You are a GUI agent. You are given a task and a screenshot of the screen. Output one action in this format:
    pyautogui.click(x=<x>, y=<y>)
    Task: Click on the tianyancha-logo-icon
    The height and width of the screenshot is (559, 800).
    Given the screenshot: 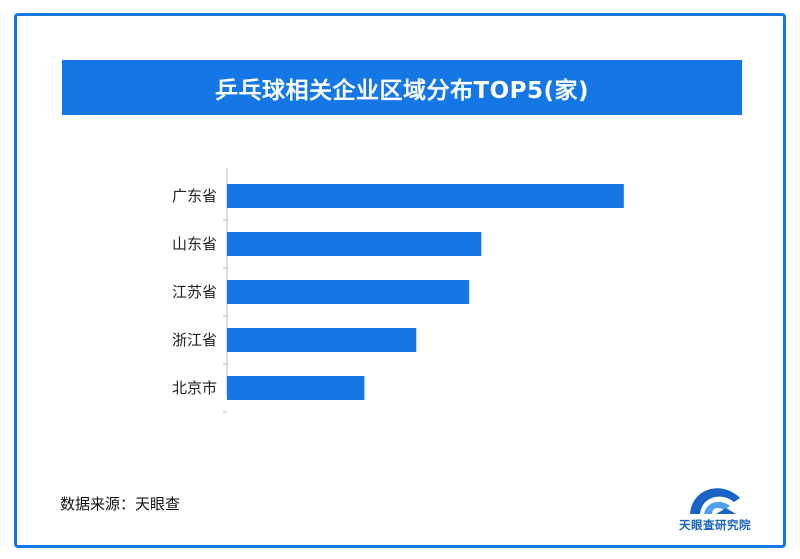 What is the action you would take?
    pyautogui.click(x=715, y=501)
    